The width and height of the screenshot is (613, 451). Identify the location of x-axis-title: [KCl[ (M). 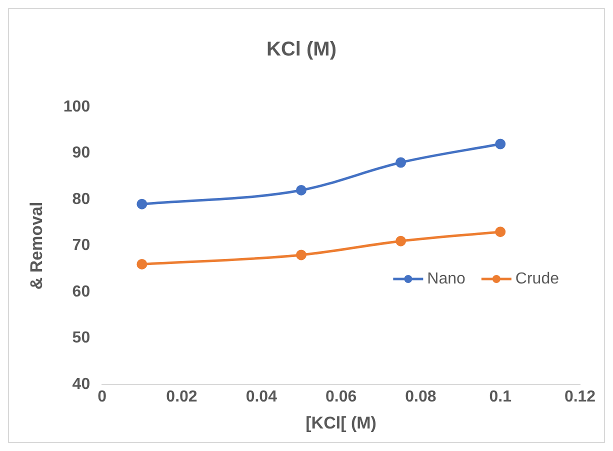
(341, 422).